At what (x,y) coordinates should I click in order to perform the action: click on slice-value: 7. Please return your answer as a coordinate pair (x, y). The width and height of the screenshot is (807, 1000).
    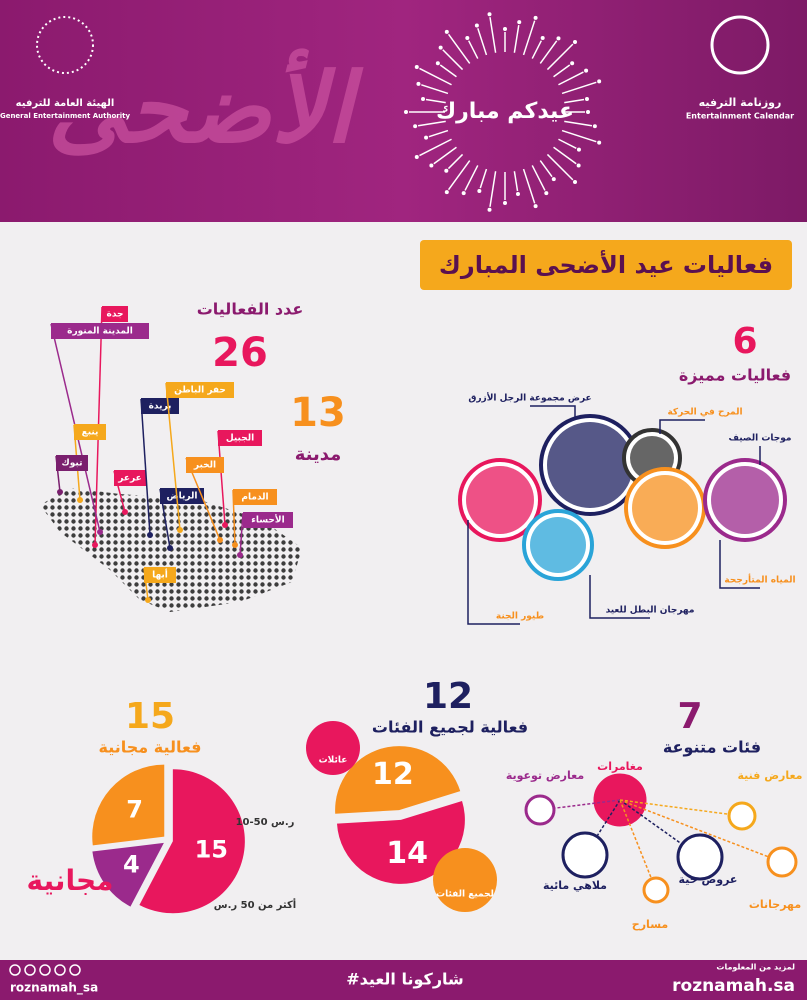
    Looking at the image, I should click on (134, 809).